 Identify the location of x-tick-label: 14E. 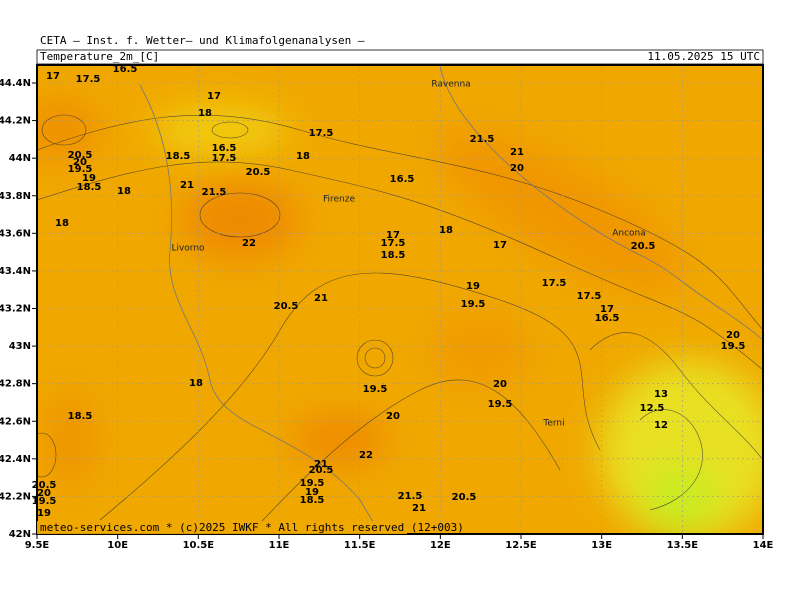
(763, 545).